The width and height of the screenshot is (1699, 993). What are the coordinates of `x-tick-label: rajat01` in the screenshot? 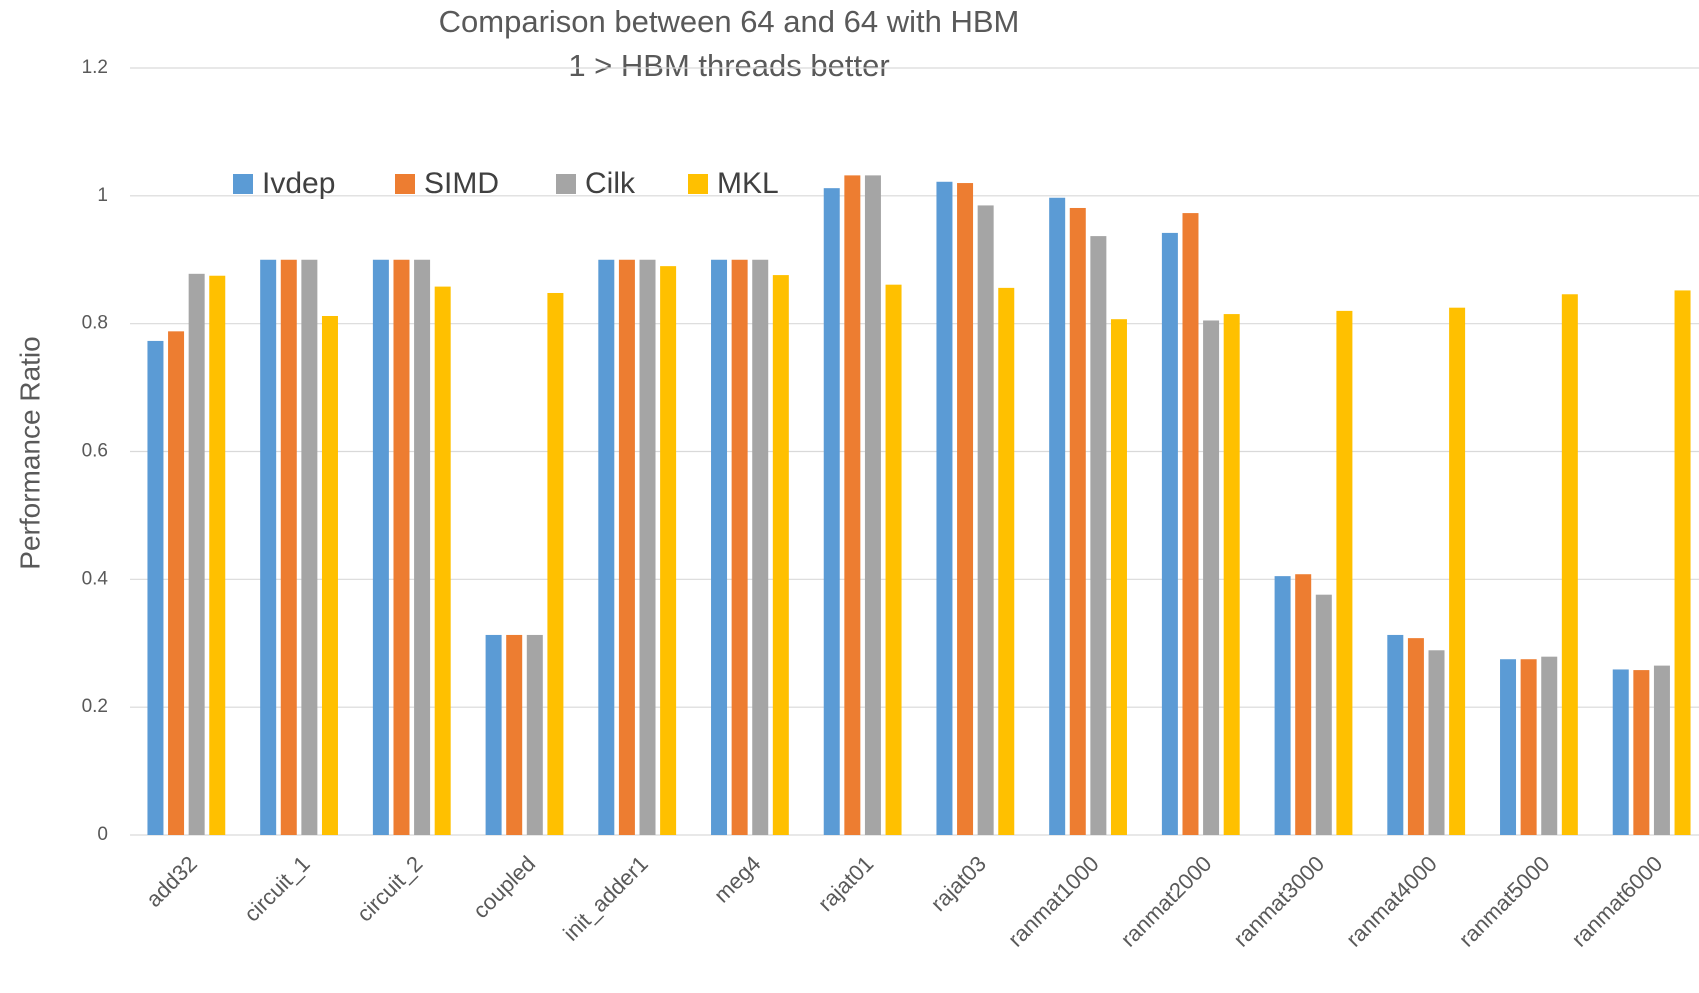 It's located at (845, 883).